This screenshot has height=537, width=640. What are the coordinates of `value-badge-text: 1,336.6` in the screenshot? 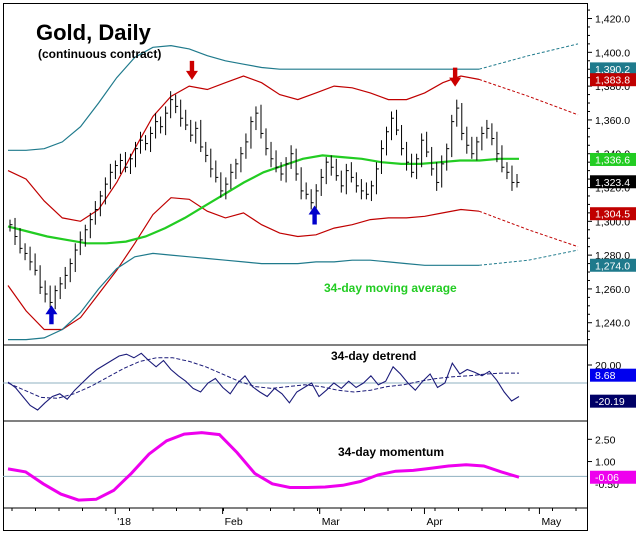 It's located at (612, 160).